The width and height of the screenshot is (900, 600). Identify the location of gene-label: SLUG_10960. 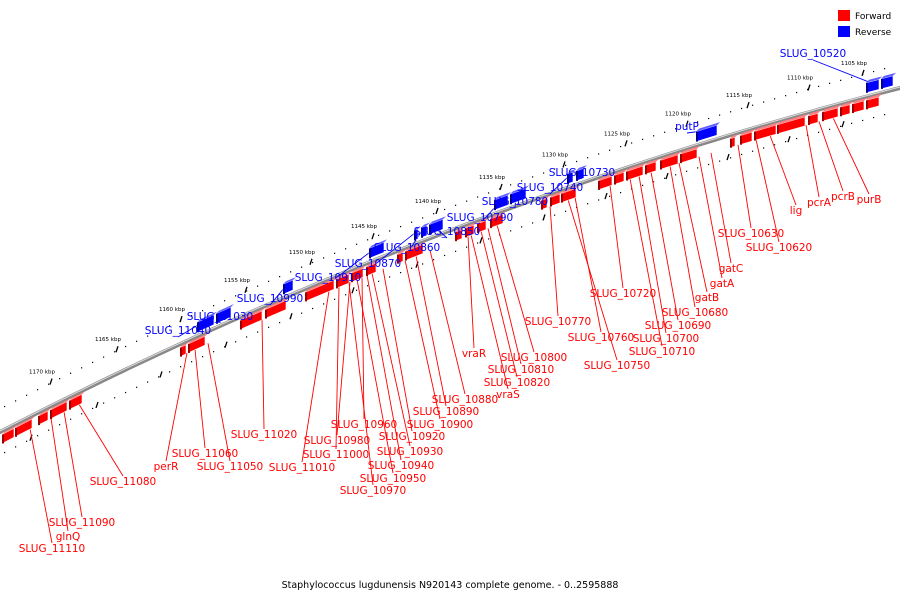
(364, 425).